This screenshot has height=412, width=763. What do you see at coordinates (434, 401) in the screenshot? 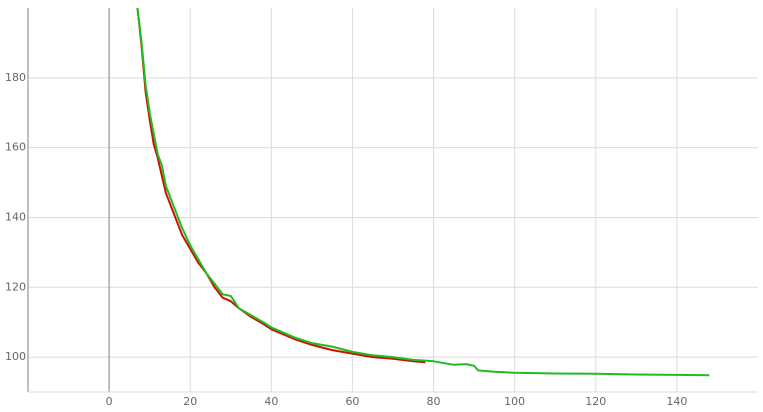
I see `x-tick-label: 80` at bounding box center [434, 401].